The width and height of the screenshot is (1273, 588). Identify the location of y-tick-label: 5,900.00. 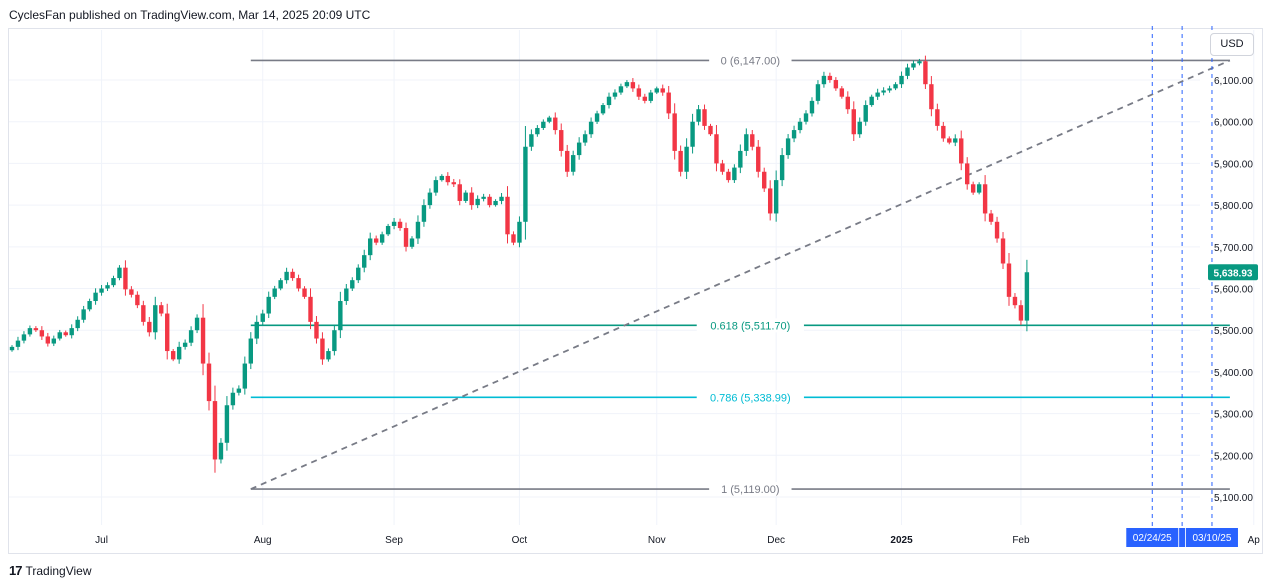
(1233, 164).